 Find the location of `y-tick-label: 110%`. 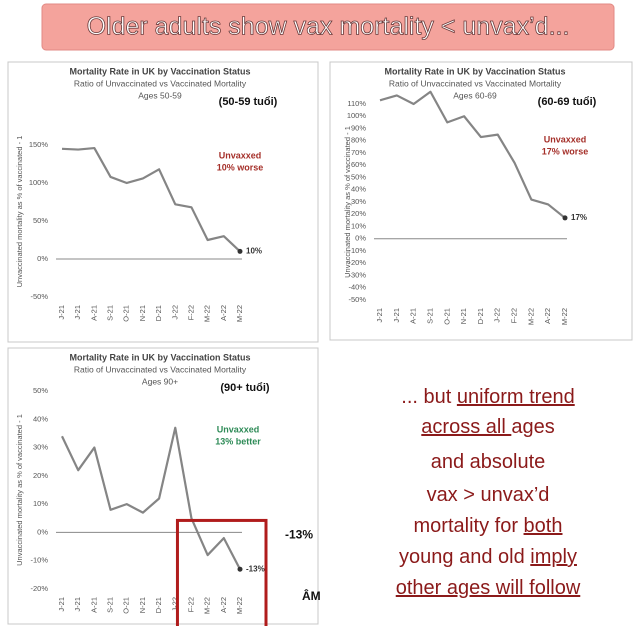

y-tick-label: 110% is located at coordinates (356, 103).